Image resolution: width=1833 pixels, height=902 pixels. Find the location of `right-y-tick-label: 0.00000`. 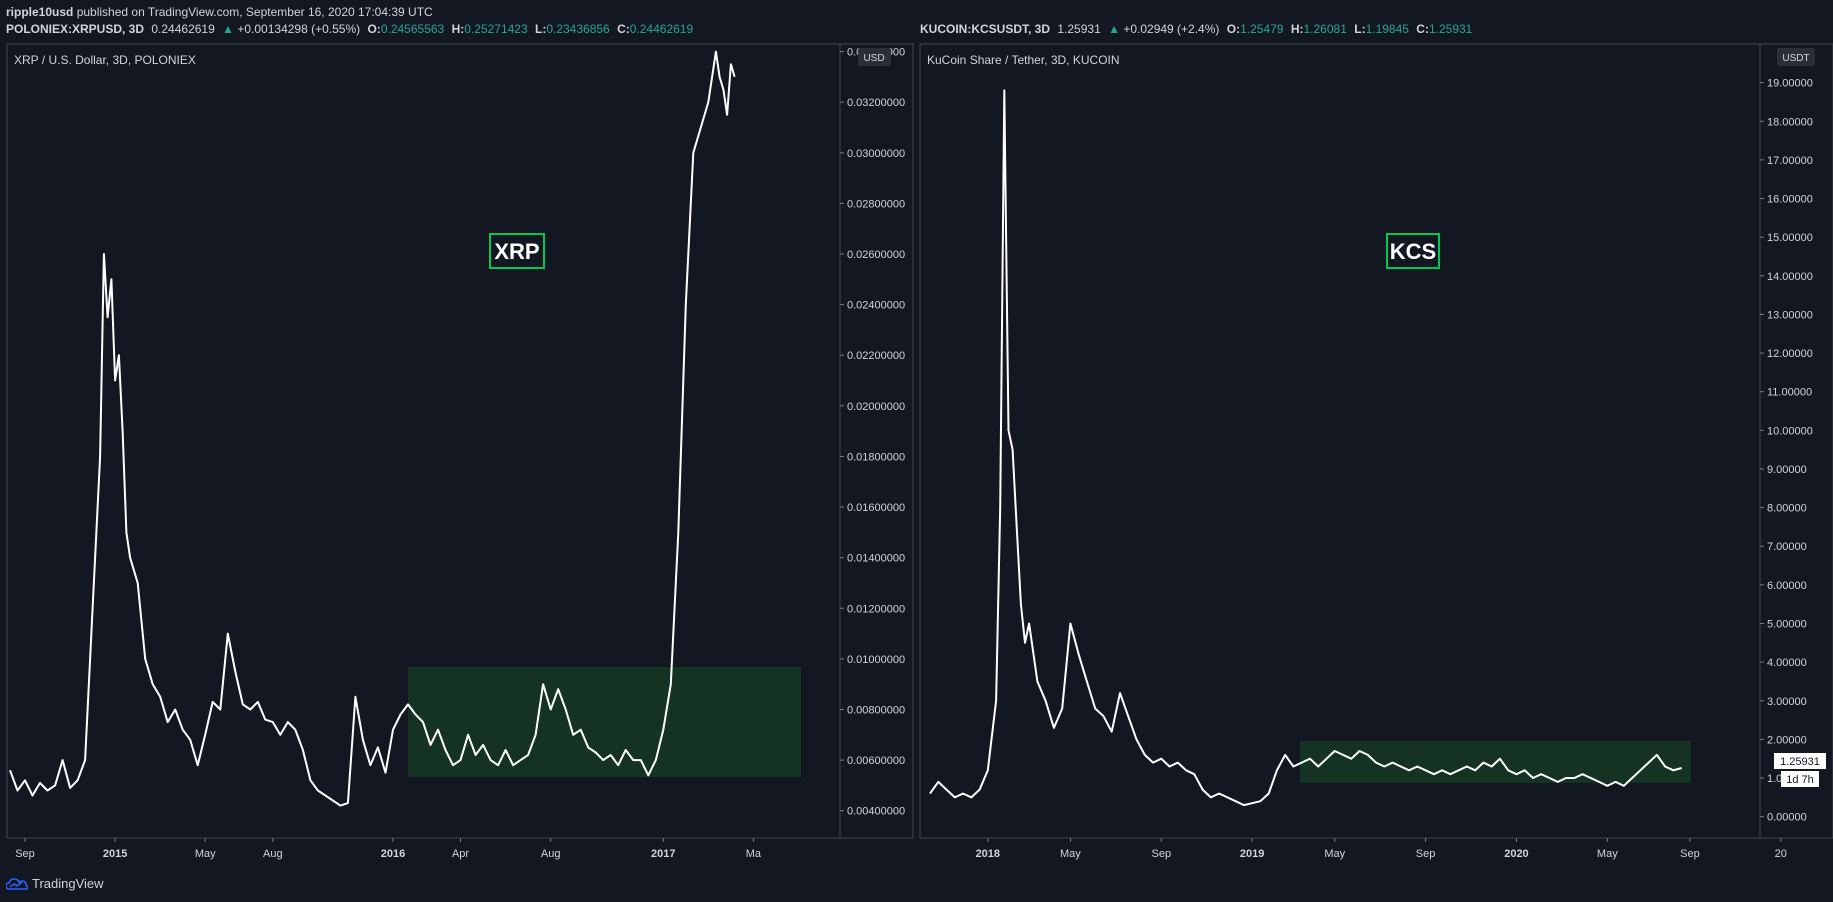

right-y-tick-label: 0.00000 is located at coordinates (1787, 818).